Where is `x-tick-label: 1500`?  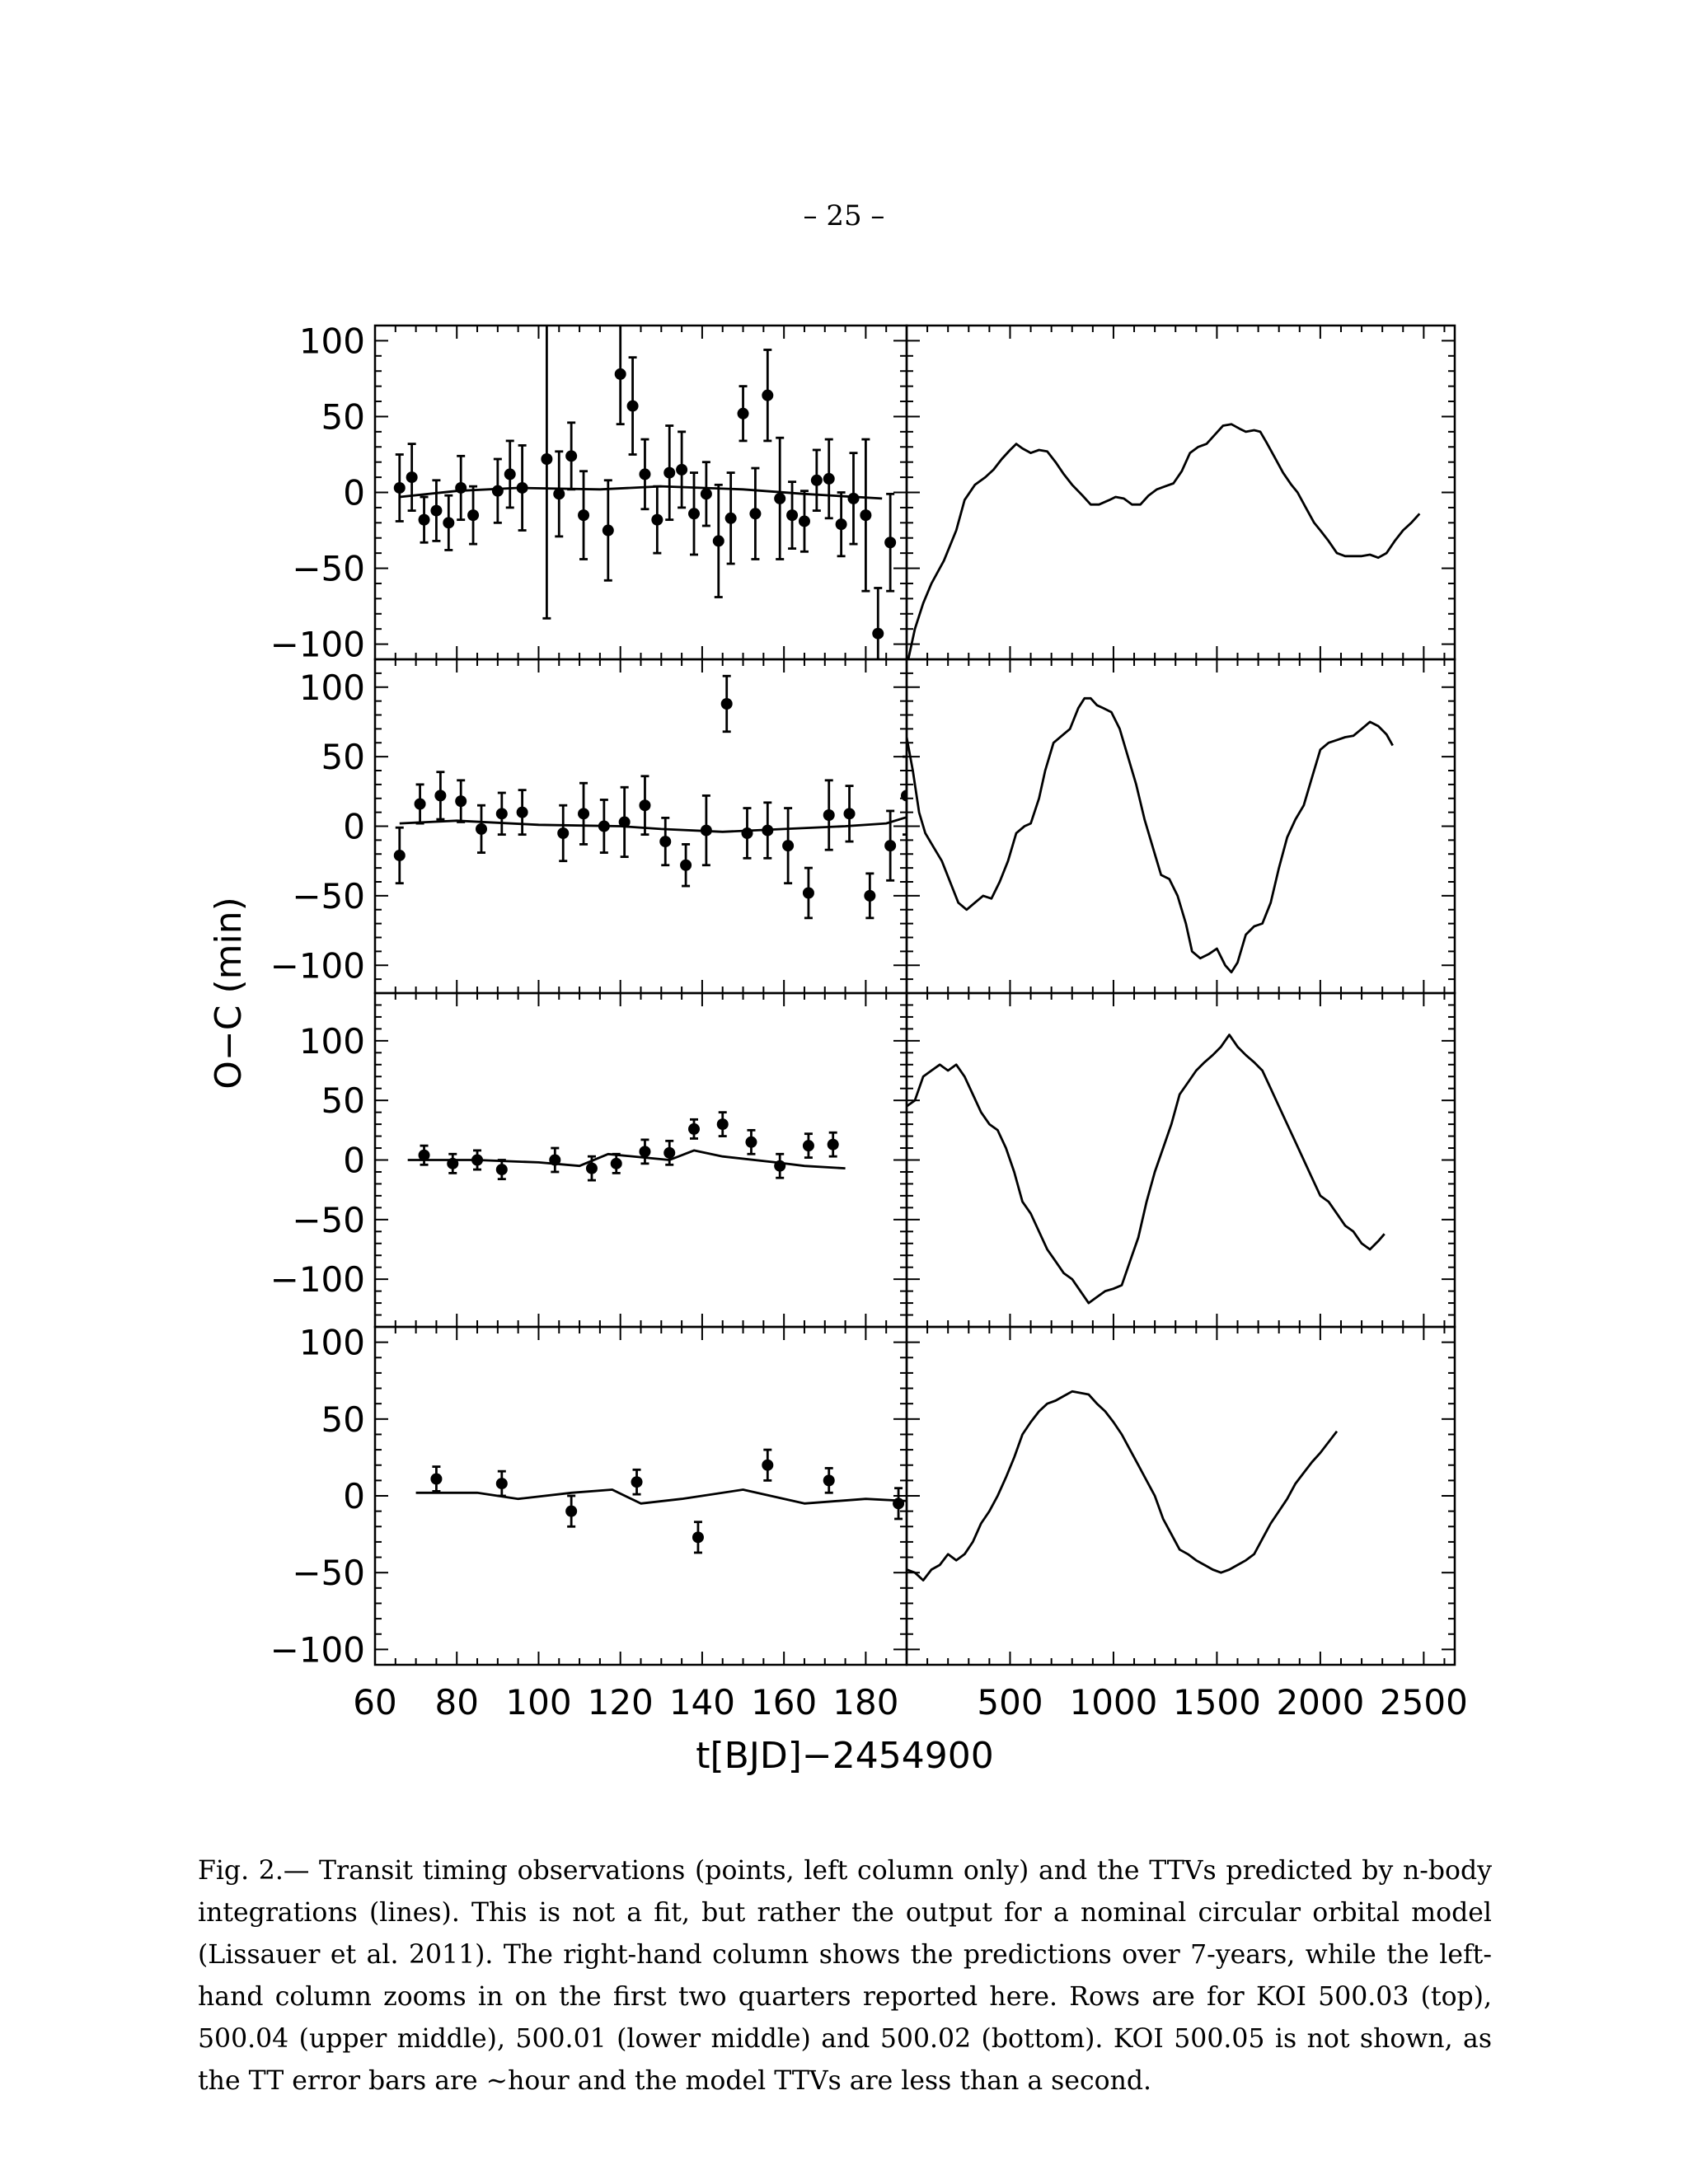 x-tick-label: 1500 is located at coordinates (1217, 1702).